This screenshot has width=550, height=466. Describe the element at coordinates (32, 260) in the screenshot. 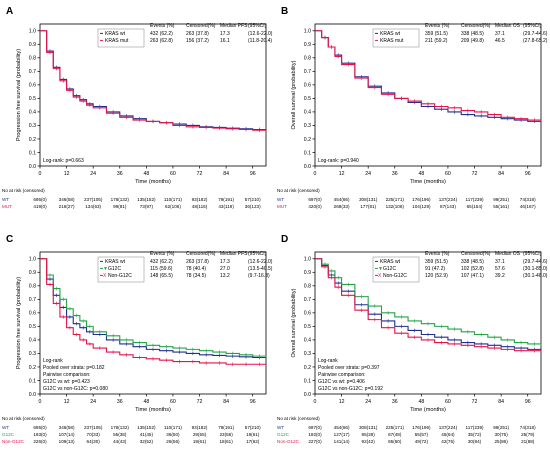

I see `y-tick-label: 1.0` at that location.